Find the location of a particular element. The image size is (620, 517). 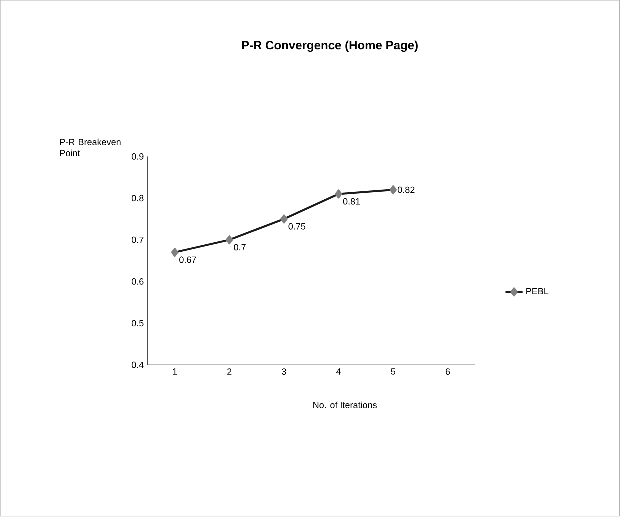

legend-label: PEBL is located at coordinates (537, 291).